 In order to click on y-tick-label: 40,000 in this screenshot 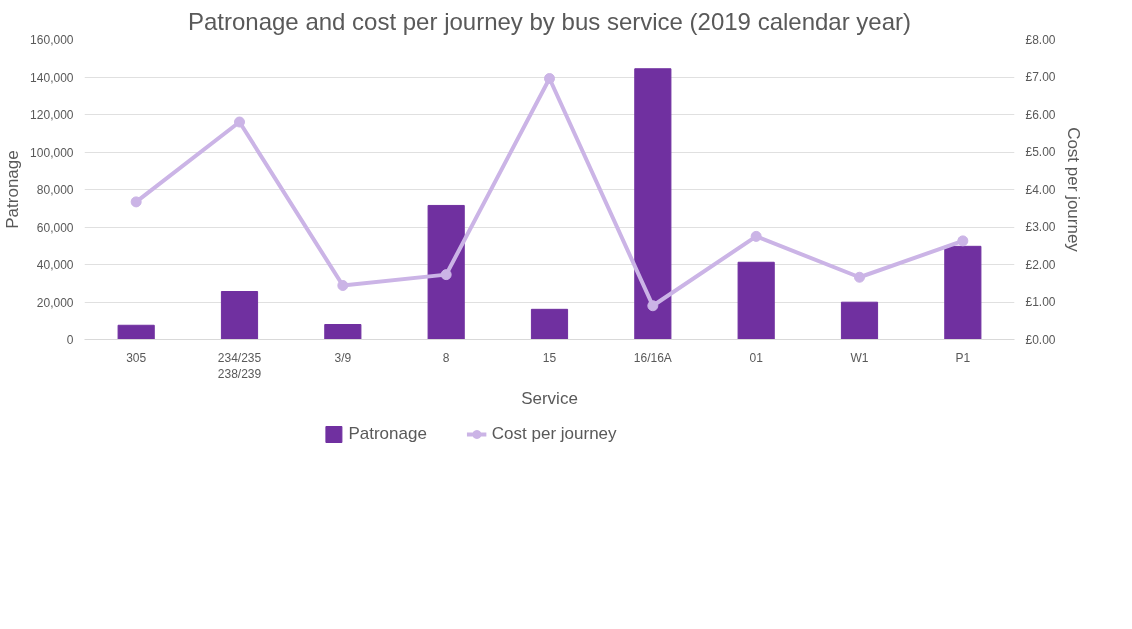, I will do `click(55, 265)`.